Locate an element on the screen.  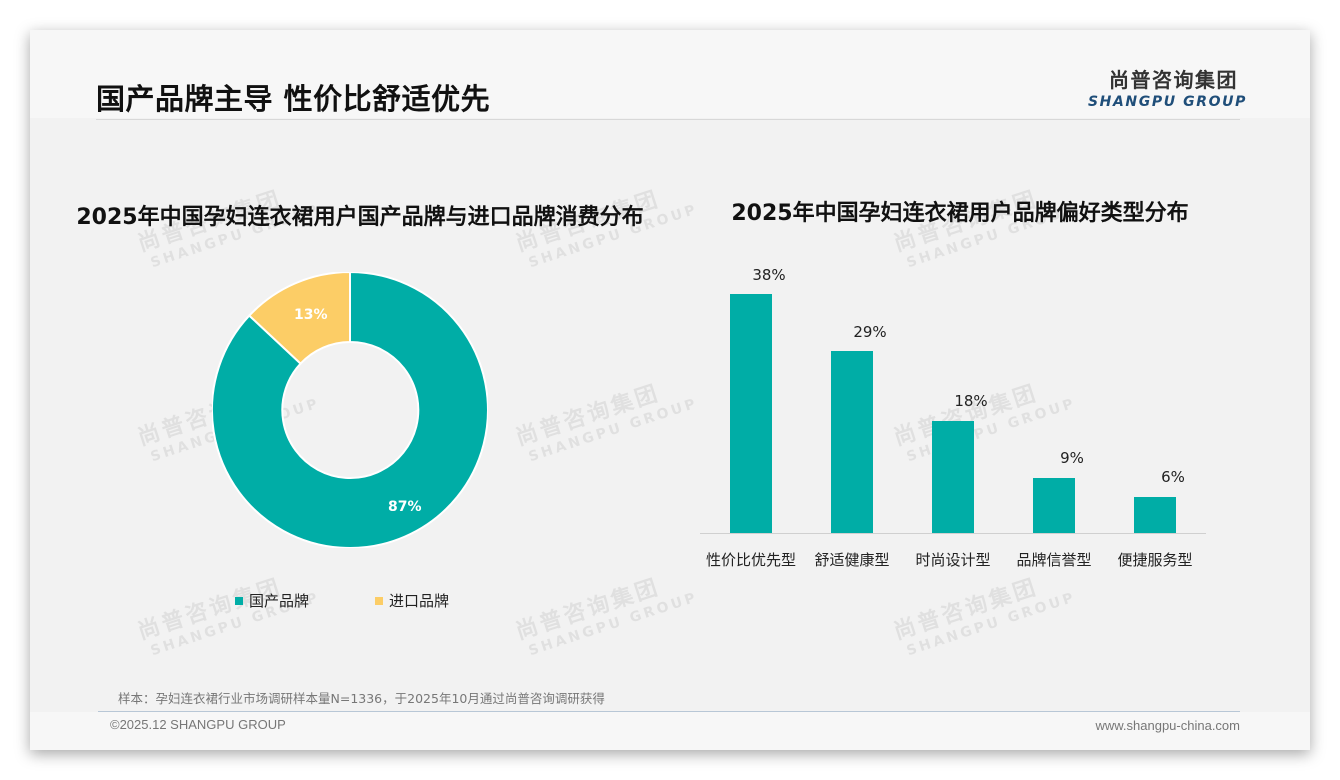
header-divider is located at coordinates (668, 119).